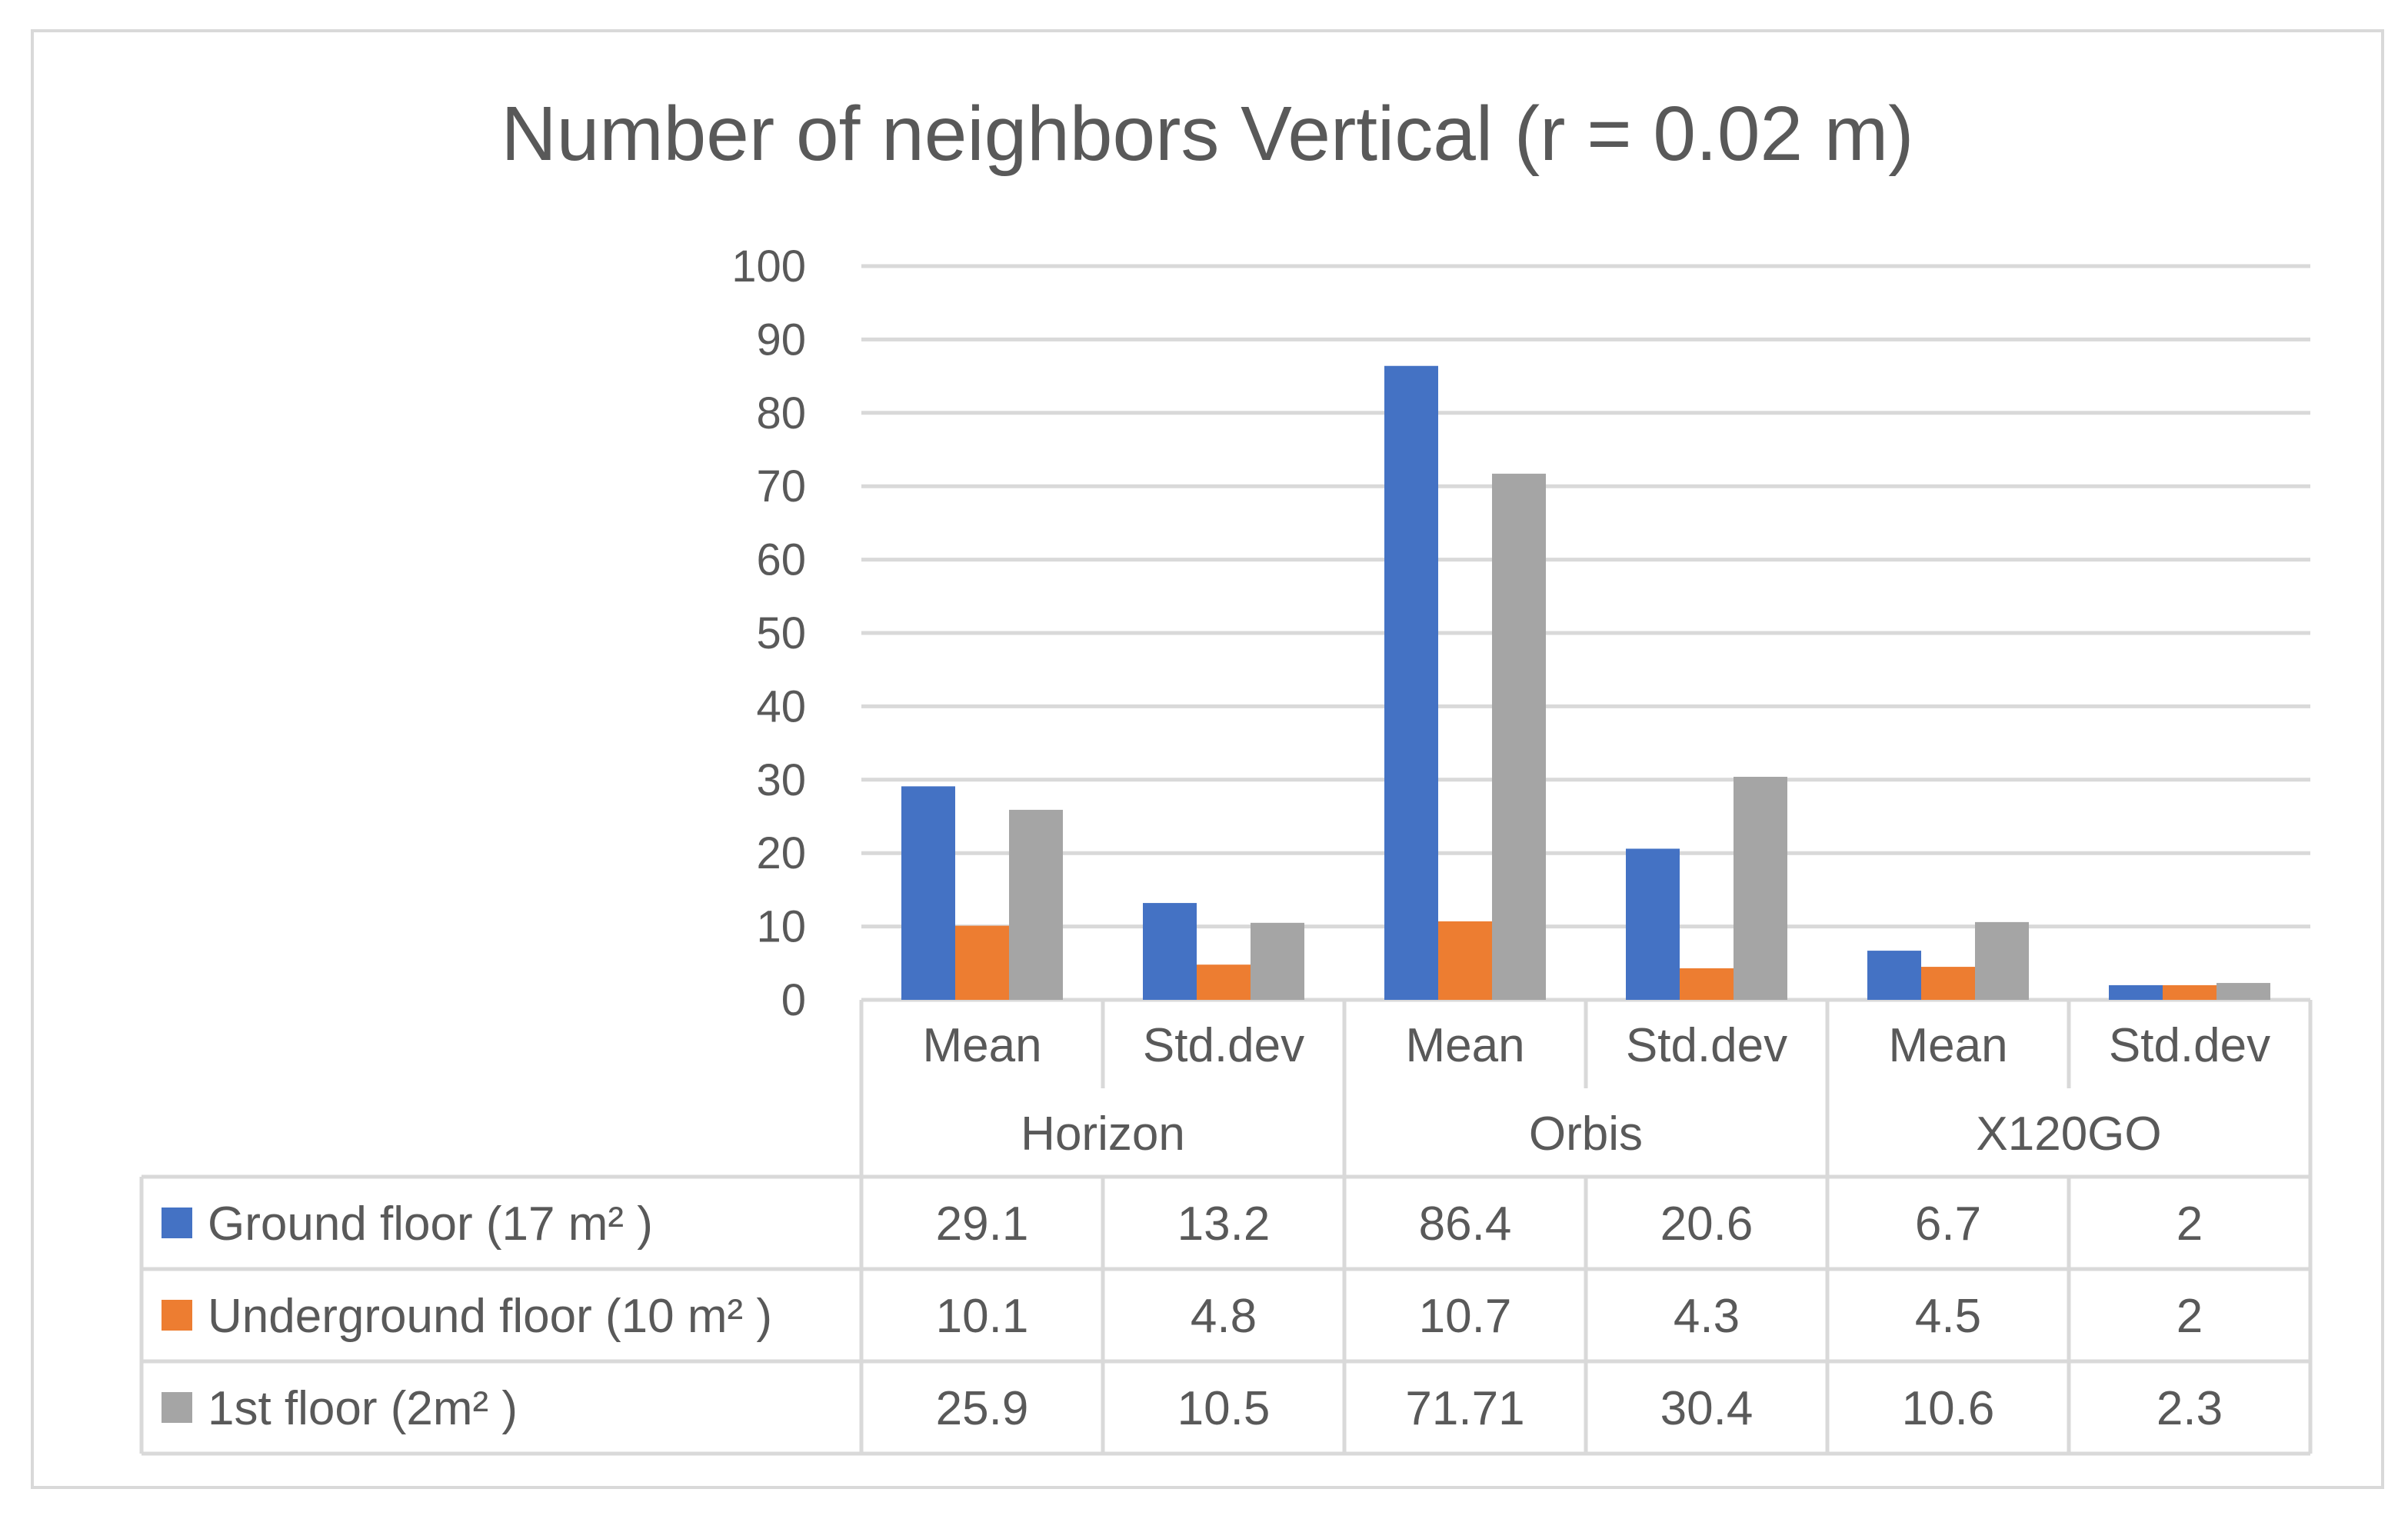 This screenshot has height=1519, width=2408. Describe the element at coordinates (781, 853) in the screenshot. I see `y-tick-label-20: 20` at that location.